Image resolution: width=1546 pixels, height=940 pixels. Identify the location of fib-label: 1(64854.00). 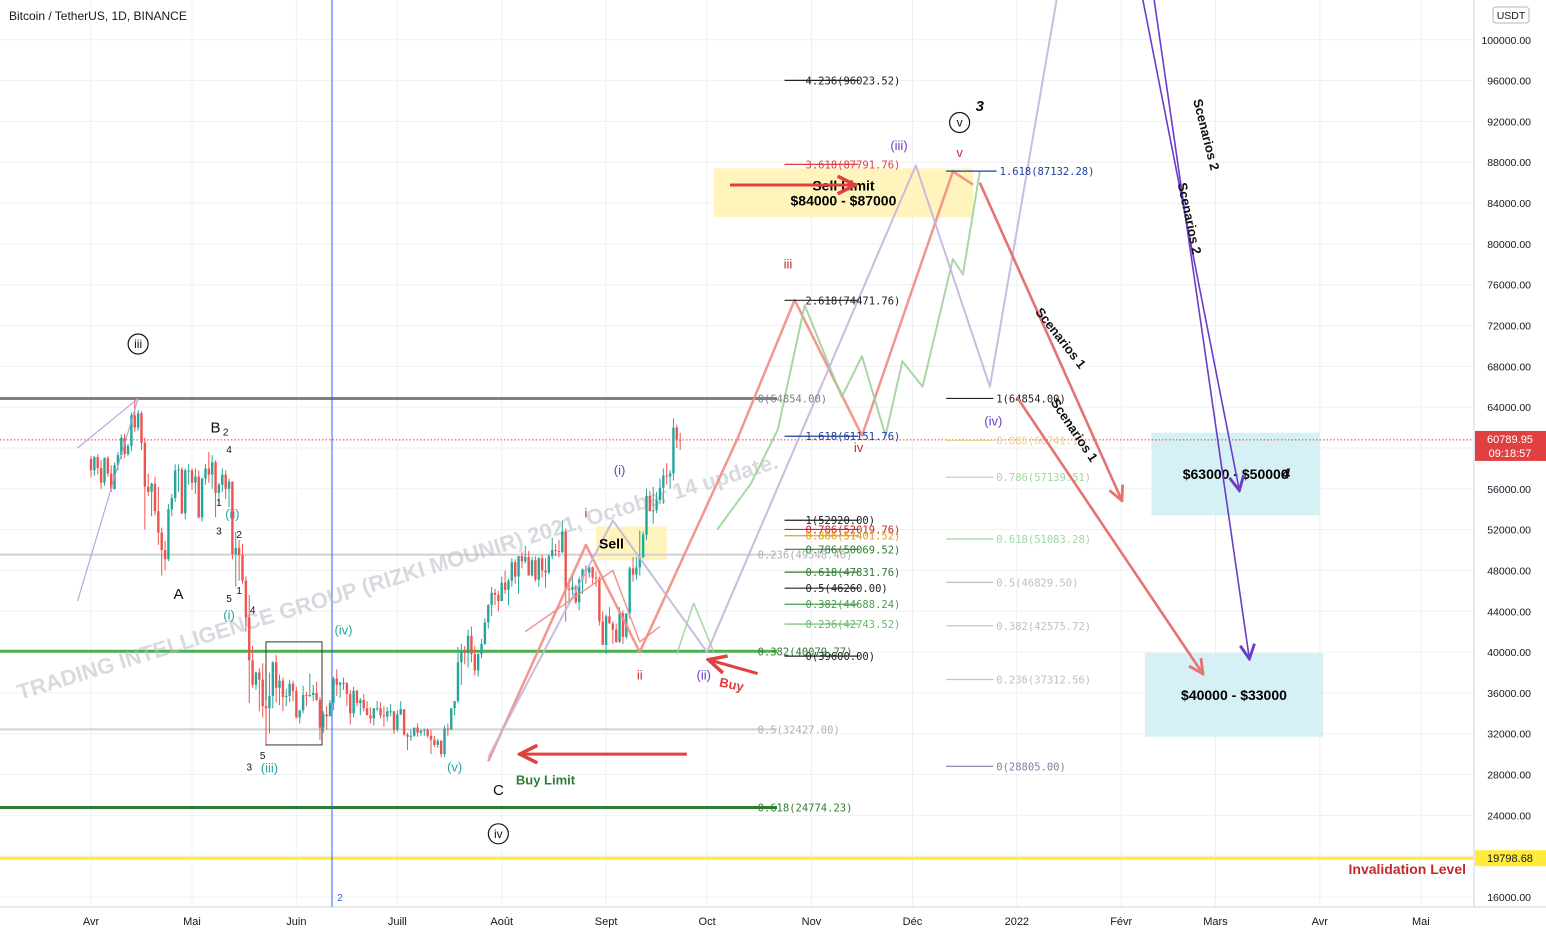
(1031, 399).